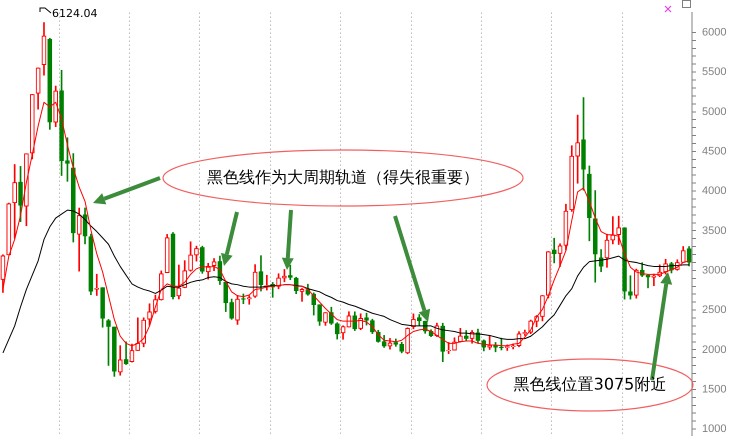 The image size is (738, 448). Describe the element at coordinates (714, 151) in the screenshot. I see `y-tick-label: 4500` at that location.